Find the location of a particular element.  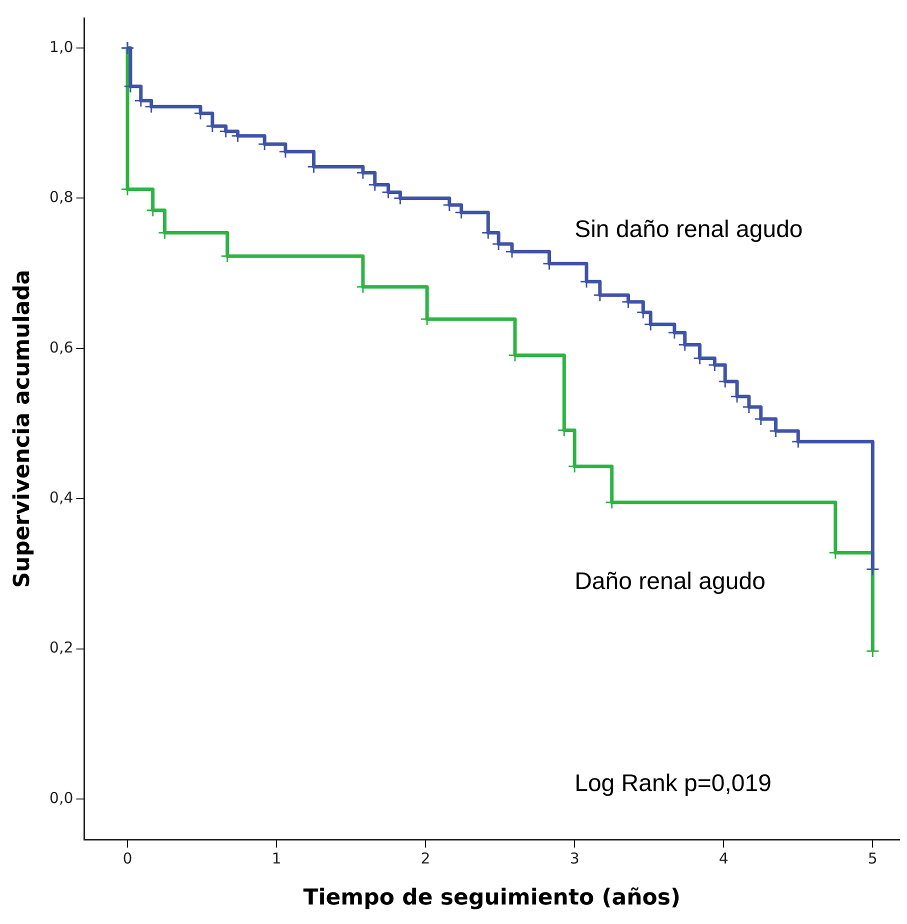

y-tick-label: 0,4 is located at coordinates (61, 497).